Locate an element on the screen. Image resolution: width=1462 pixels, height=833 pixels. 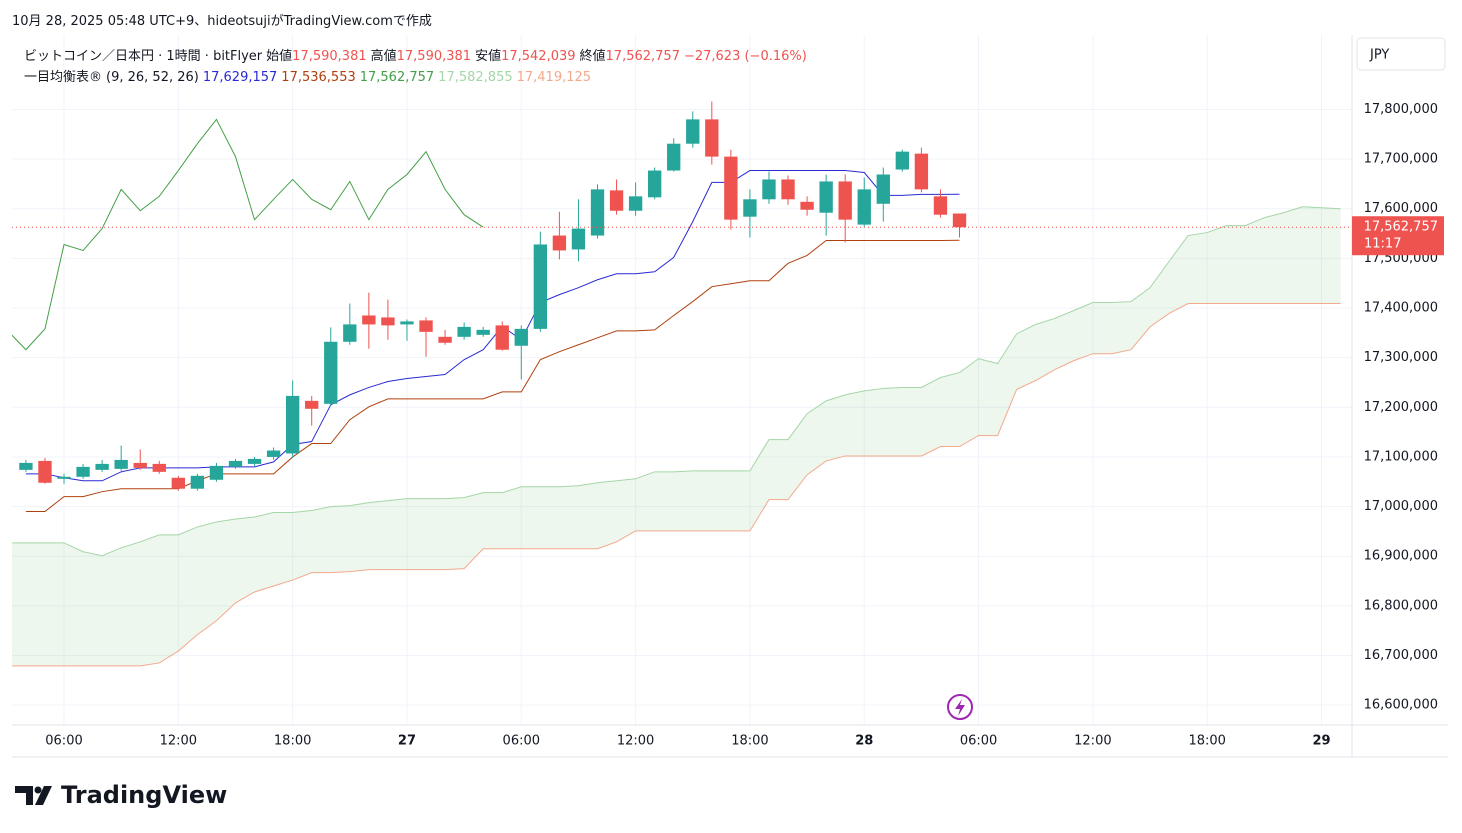
ohlc-name: 始値 is located at coordinates (279, 56).